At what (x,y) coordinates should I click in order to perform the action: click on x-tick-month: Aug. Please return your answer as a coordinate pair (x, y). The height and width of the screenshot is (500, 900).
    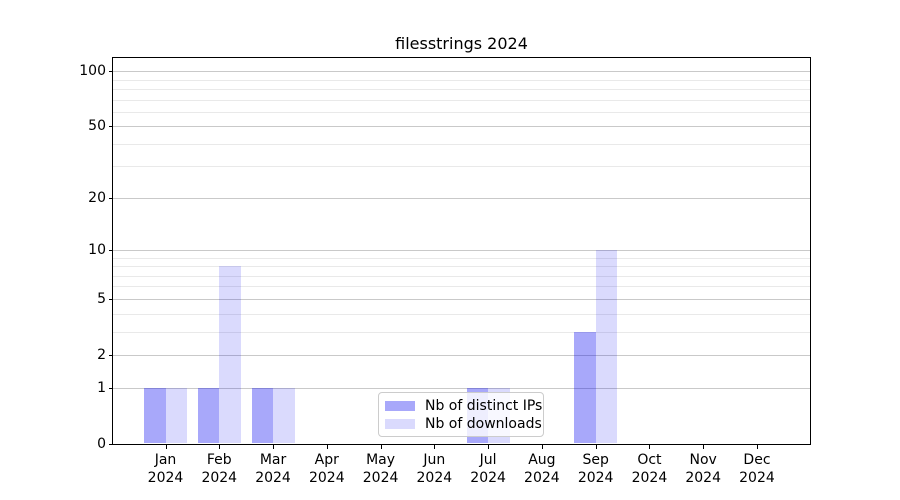
    Looking at the image, I should click on (542, 460).